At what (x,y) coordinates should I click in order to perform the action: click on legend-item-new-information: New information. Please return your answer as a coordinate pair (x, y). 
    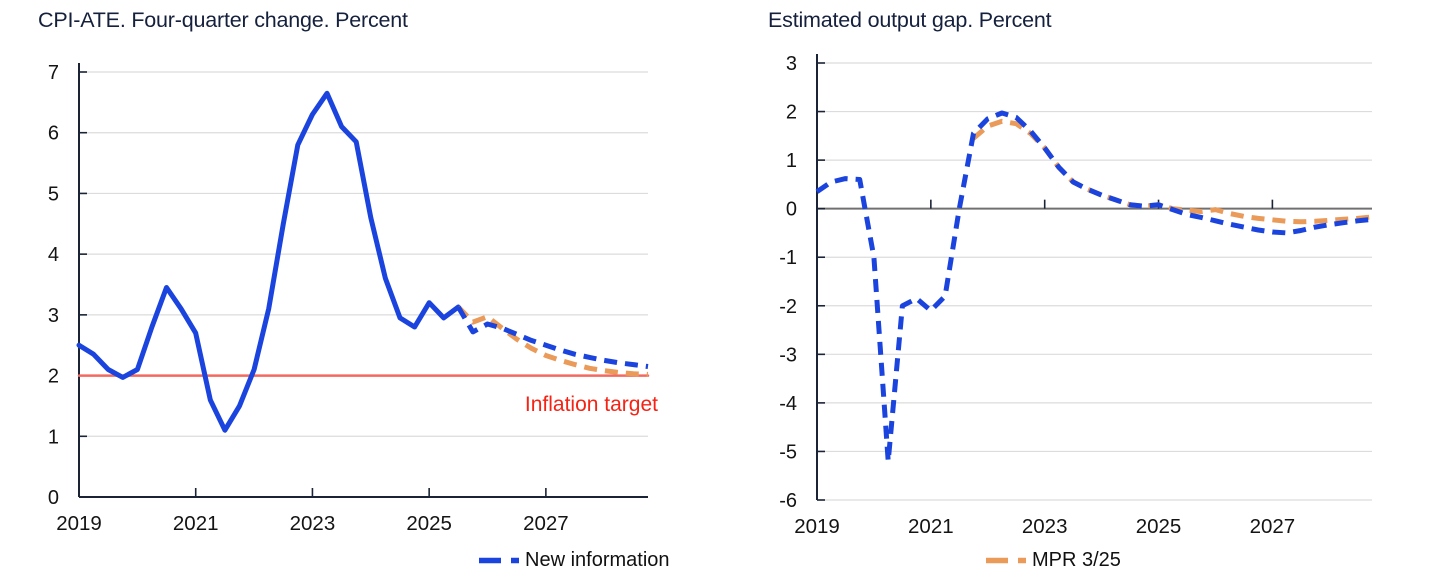
    Looking at the image, I should click on (574, 560).